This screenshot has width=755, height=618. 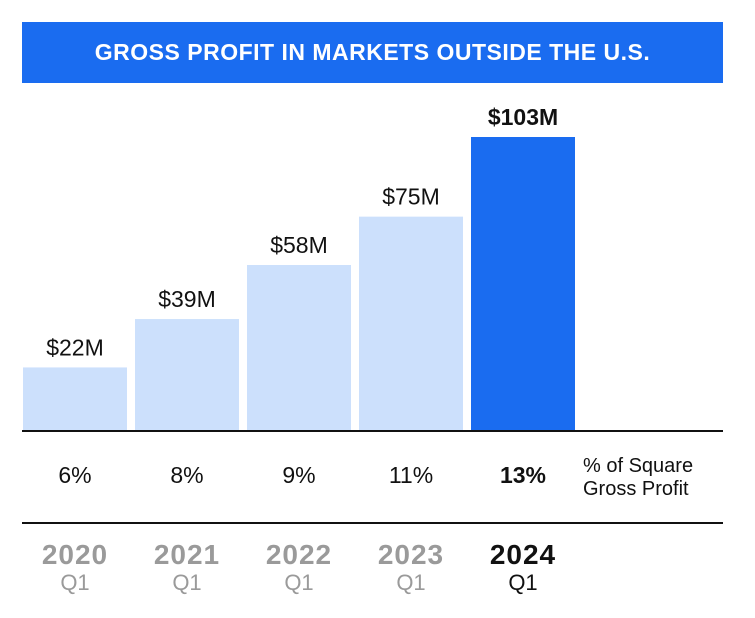 I want to click on period-label-2023: 2023 Q1, so click(x=411, y=568).